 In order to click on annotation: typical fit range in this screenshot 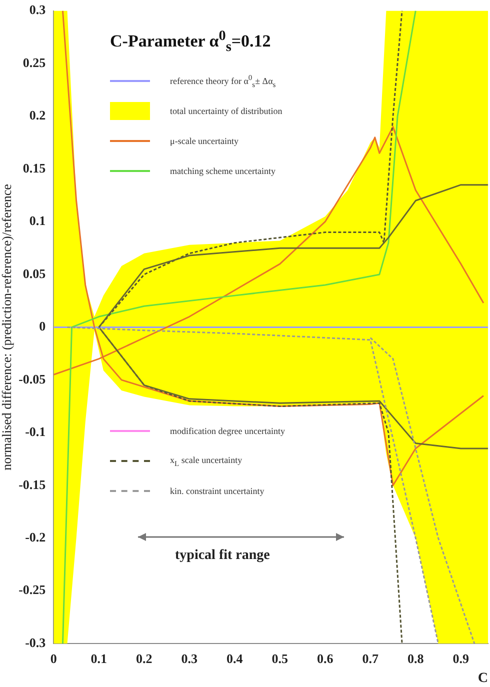, I will do `click(222, 556)`.